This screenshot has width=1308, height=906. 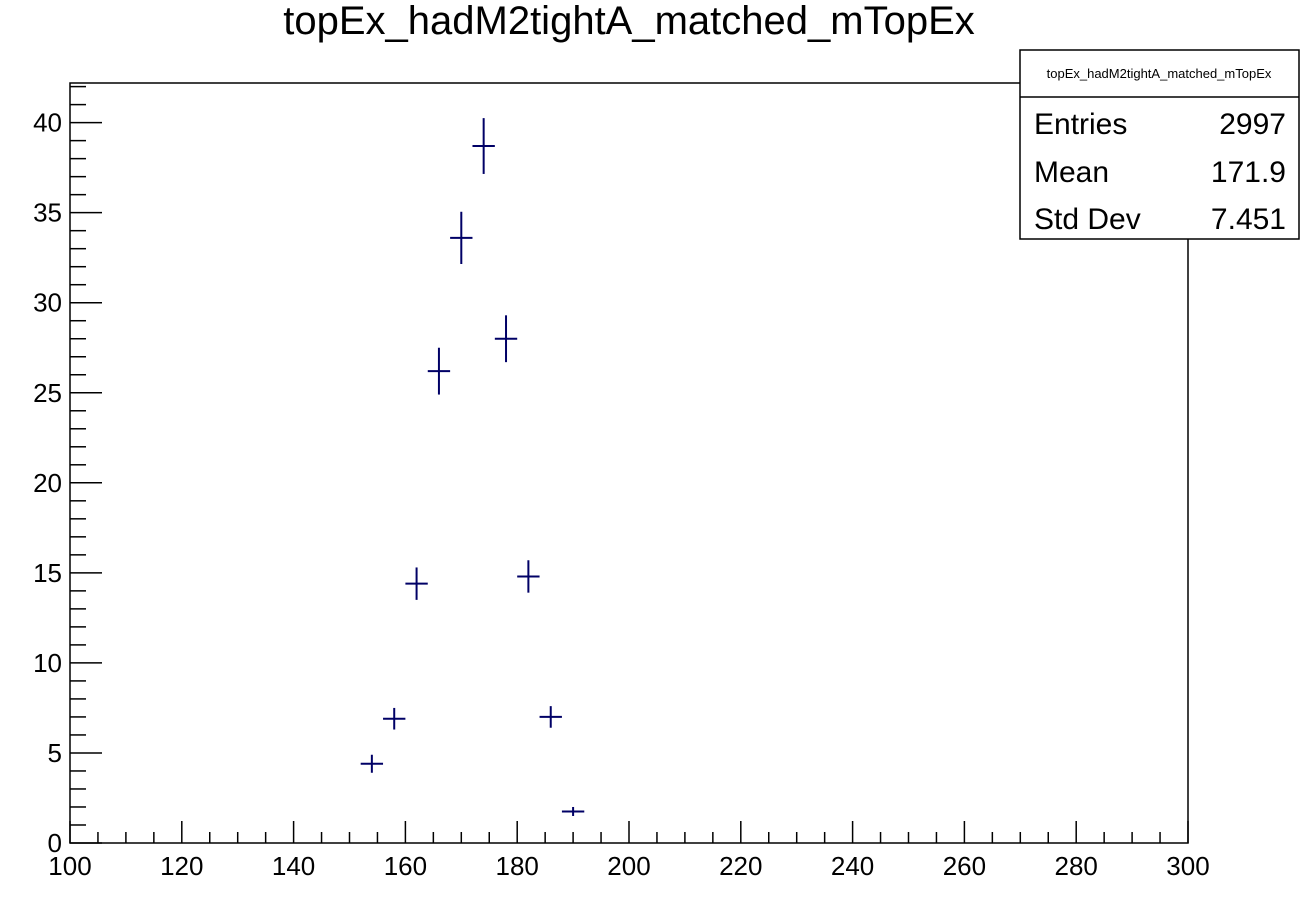 I want to click on x-tick-label: 120, so click(x=181, y=866).